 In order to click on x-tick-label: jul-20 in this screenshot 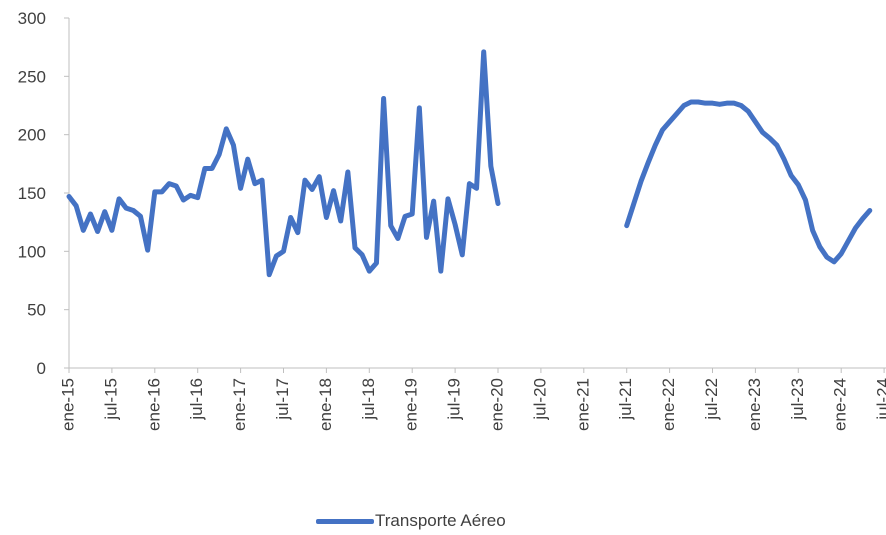, I will do `click(539, 399)`.